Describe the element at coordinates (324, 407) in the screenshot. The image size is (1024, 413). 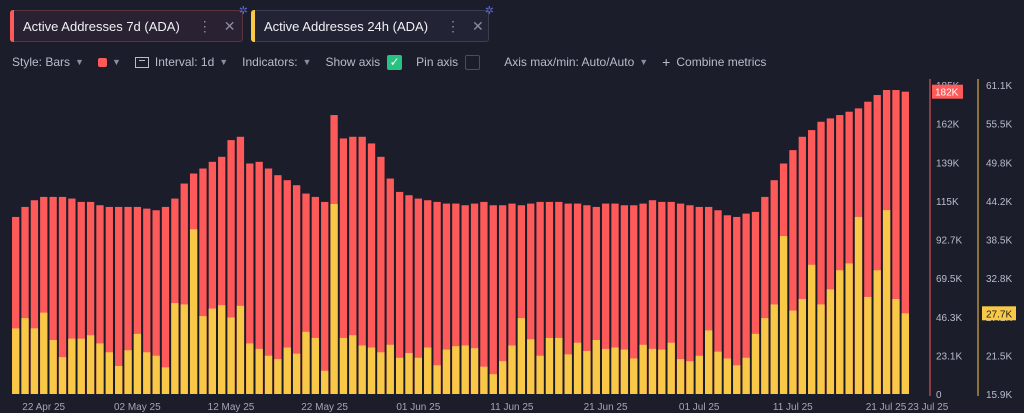
I see `x-axis-tick: 22 May 25` at that location.